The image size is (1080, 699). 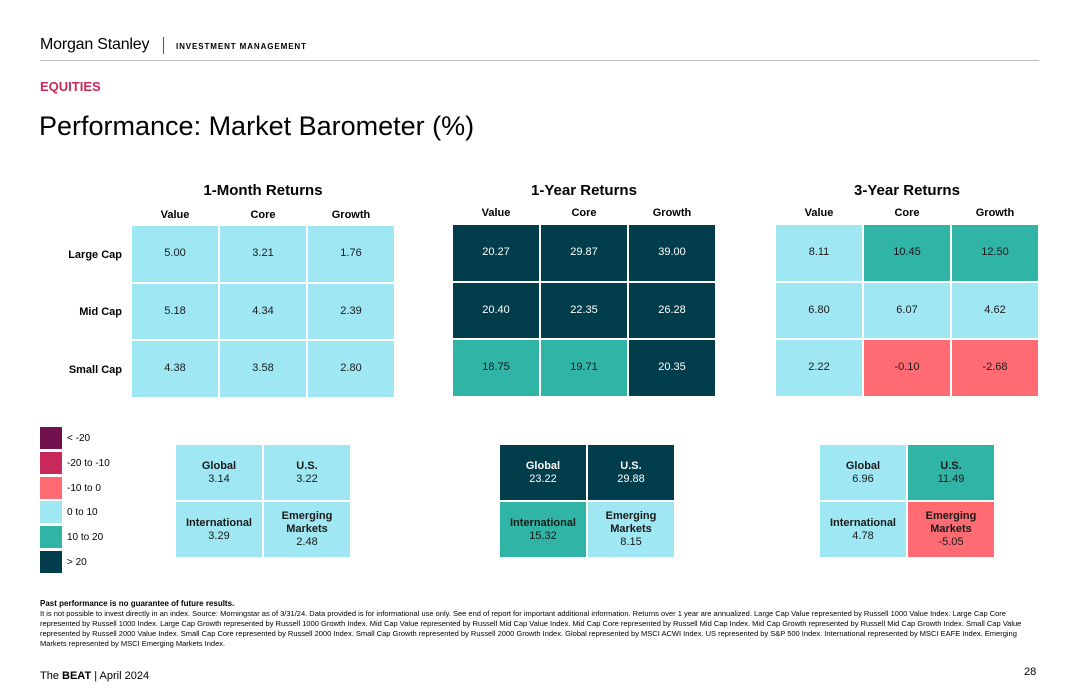 I want to click on brand-logo: Morgan Stanley, so click(x=95, y=44).